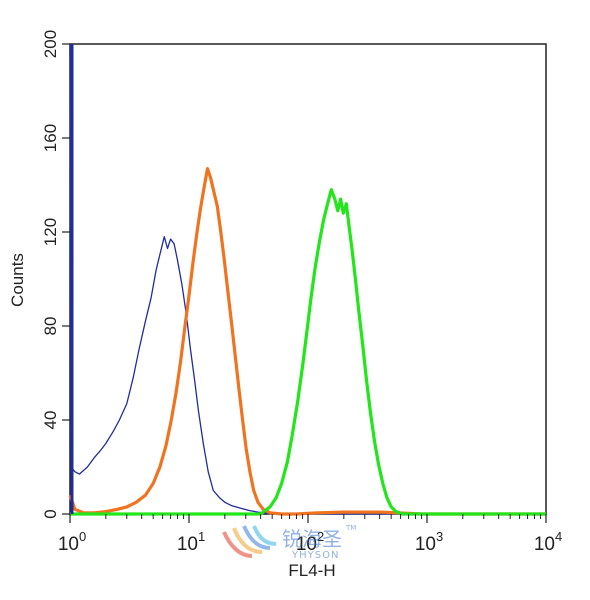  I want to click on brand-watermark-logo: 锐海圣 TM YHYSON, so click(289, 542).